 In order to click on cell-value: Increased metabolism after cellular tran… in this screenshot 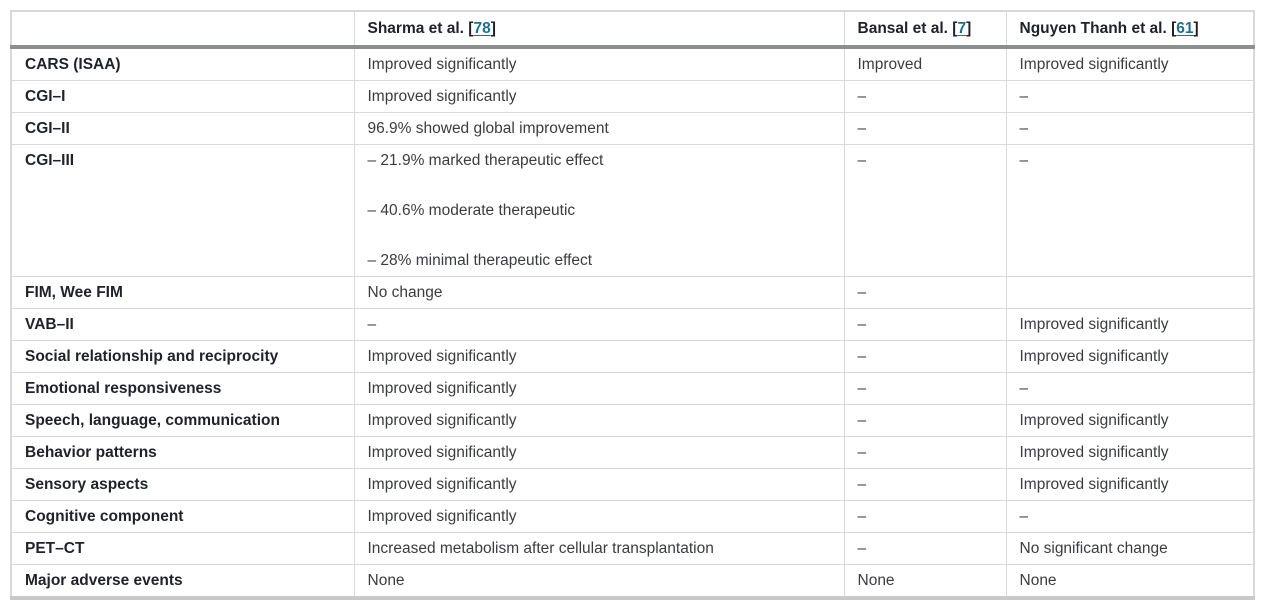, I will do `click(599, 548)`.